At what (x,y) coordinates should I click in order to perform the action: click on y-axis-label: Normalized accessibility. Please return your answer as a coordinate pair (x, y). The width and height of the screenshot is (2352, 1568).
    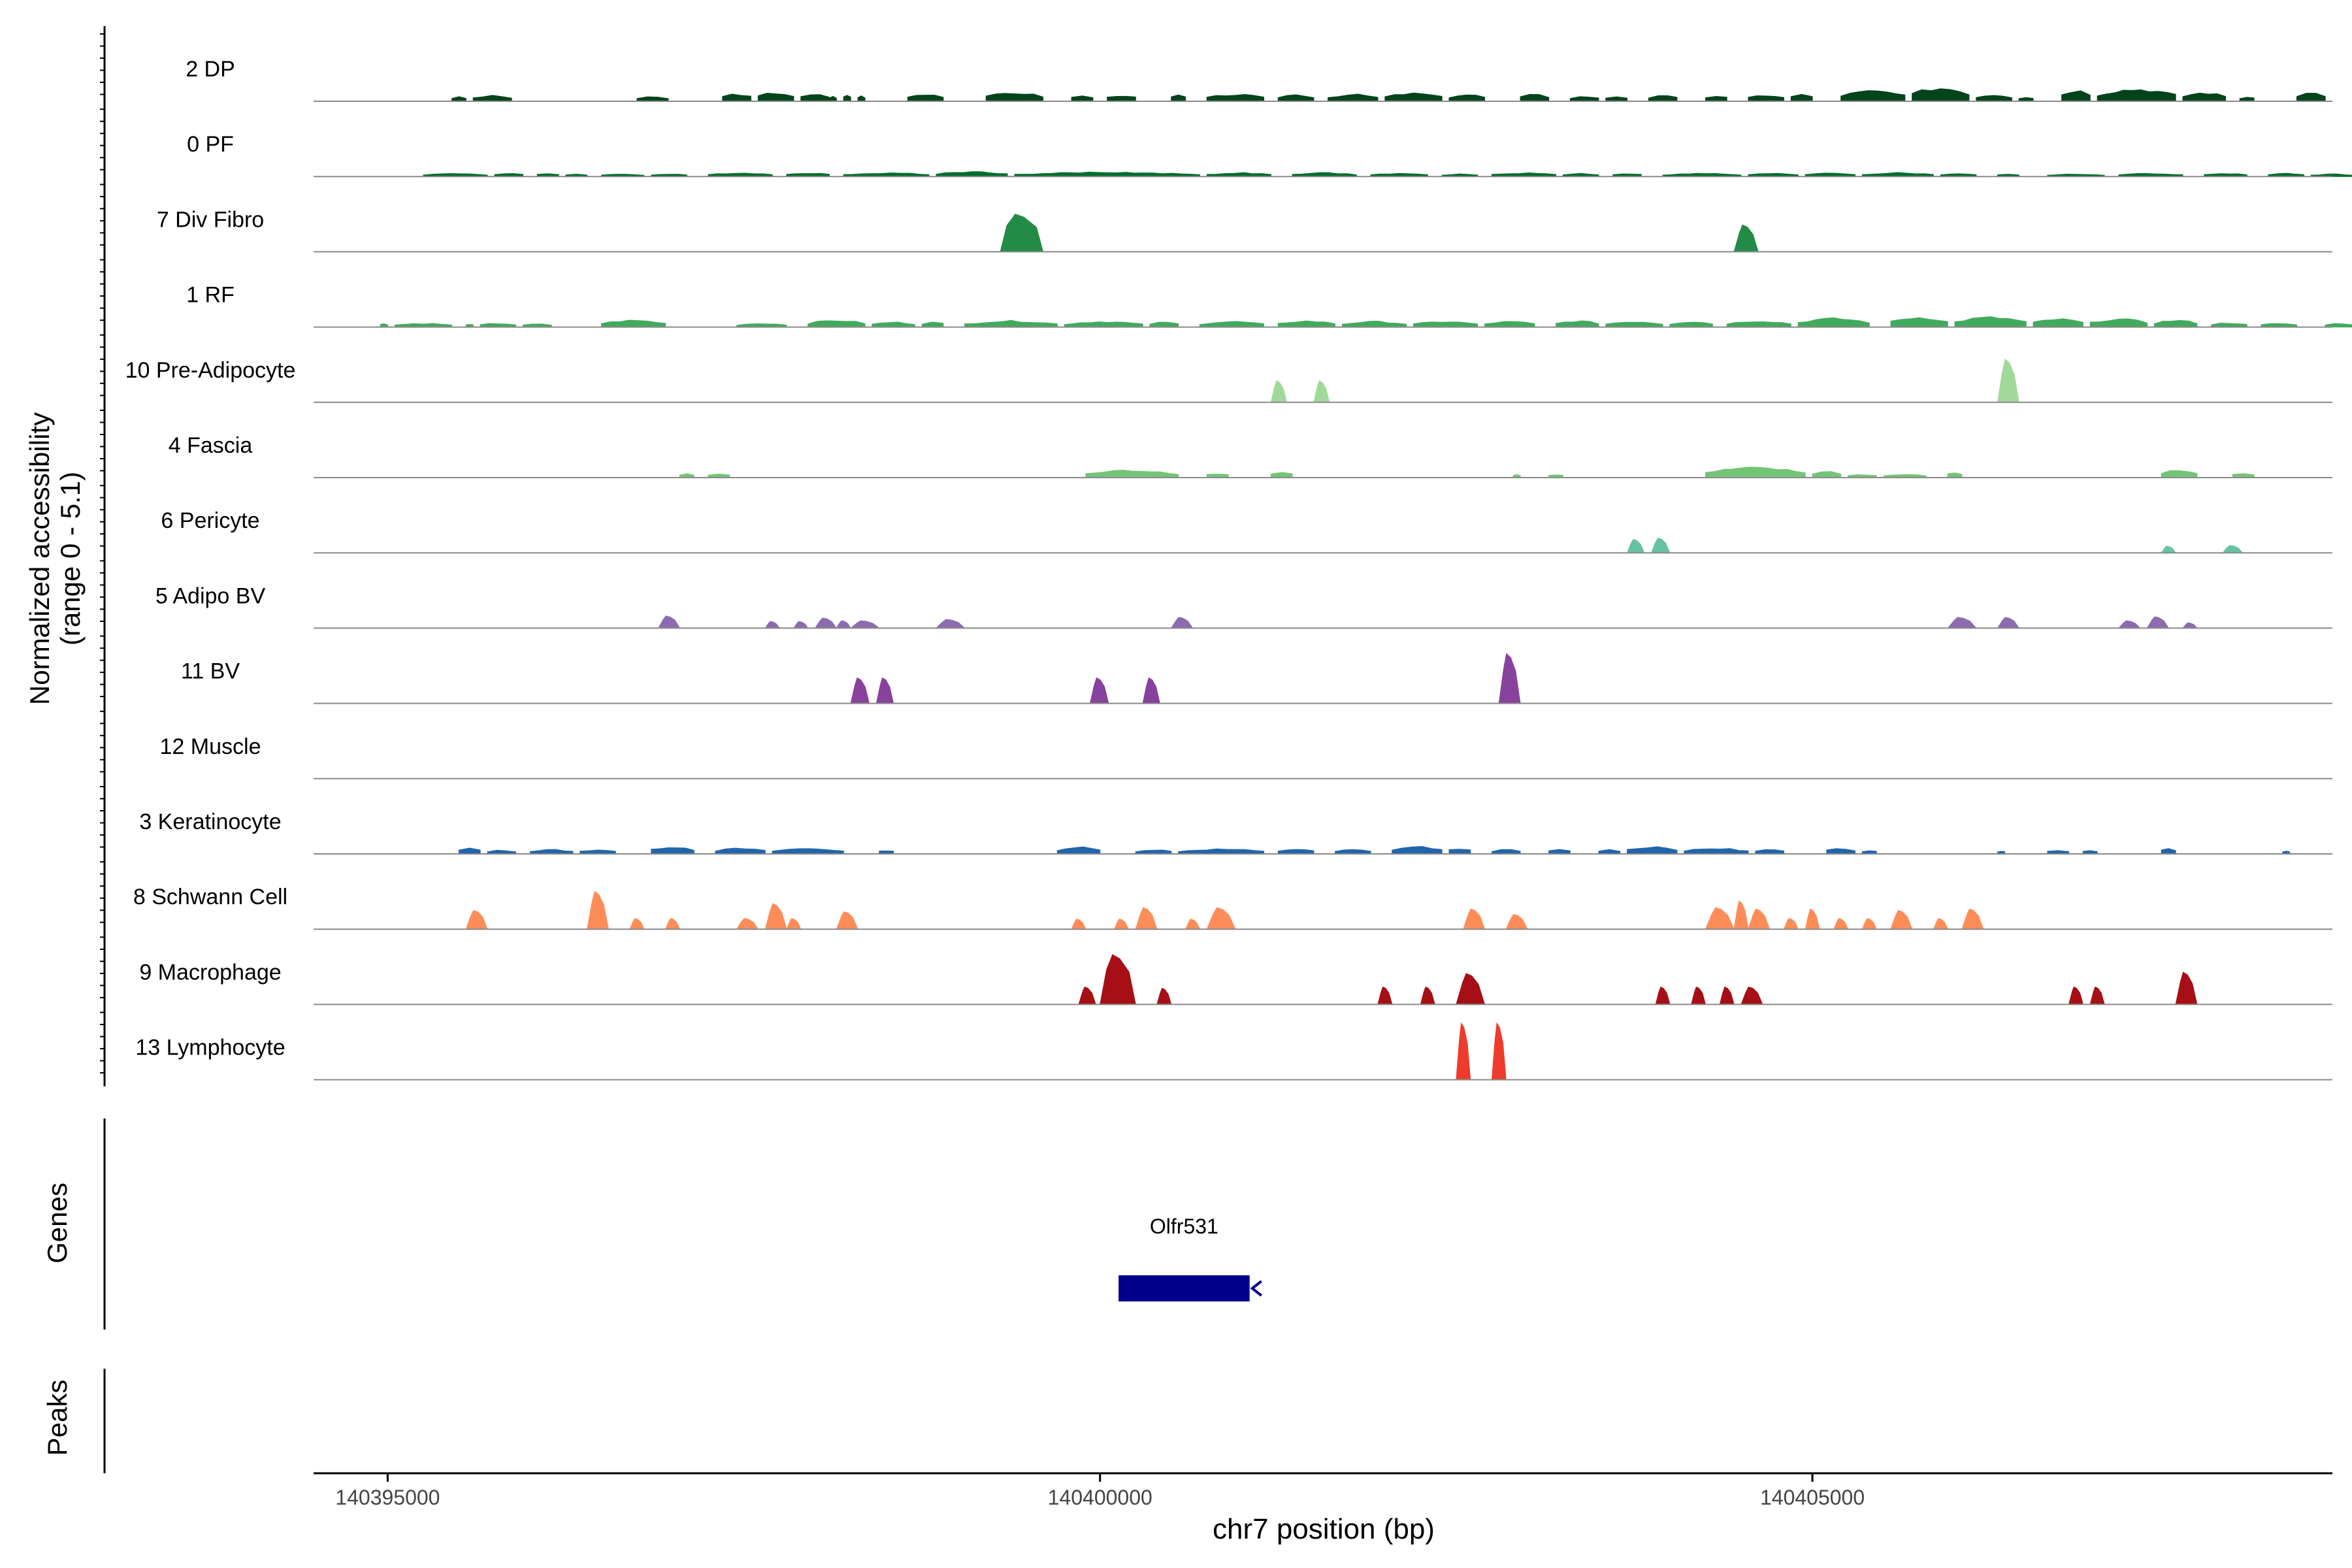
    Looking at the image, I should click on (39, 558).